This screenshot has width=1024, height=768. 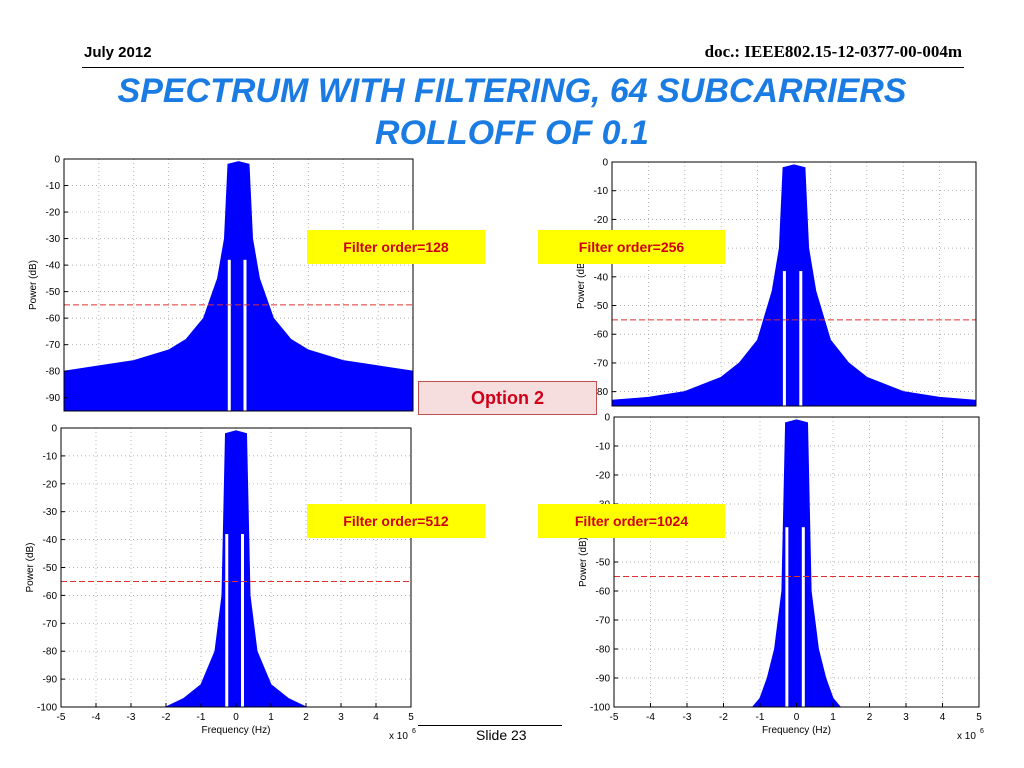 What do you see at coordinates (512, 133) in the screenshot?
I see `slide-title-line2: ROLLOFF OF 0.1` at bounding box center [512, 133].